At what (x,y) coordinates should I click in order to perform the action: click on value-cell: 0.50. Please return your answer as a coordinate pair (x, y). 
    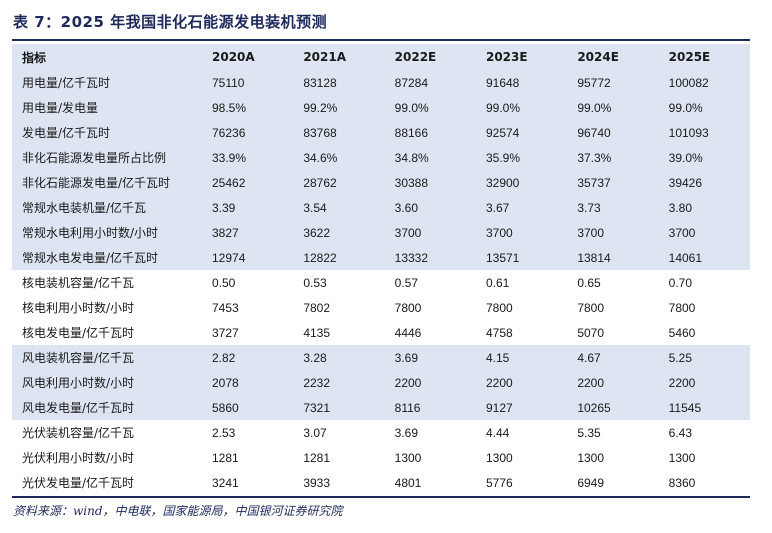
    Looking at the image, I should click on (224, 282).